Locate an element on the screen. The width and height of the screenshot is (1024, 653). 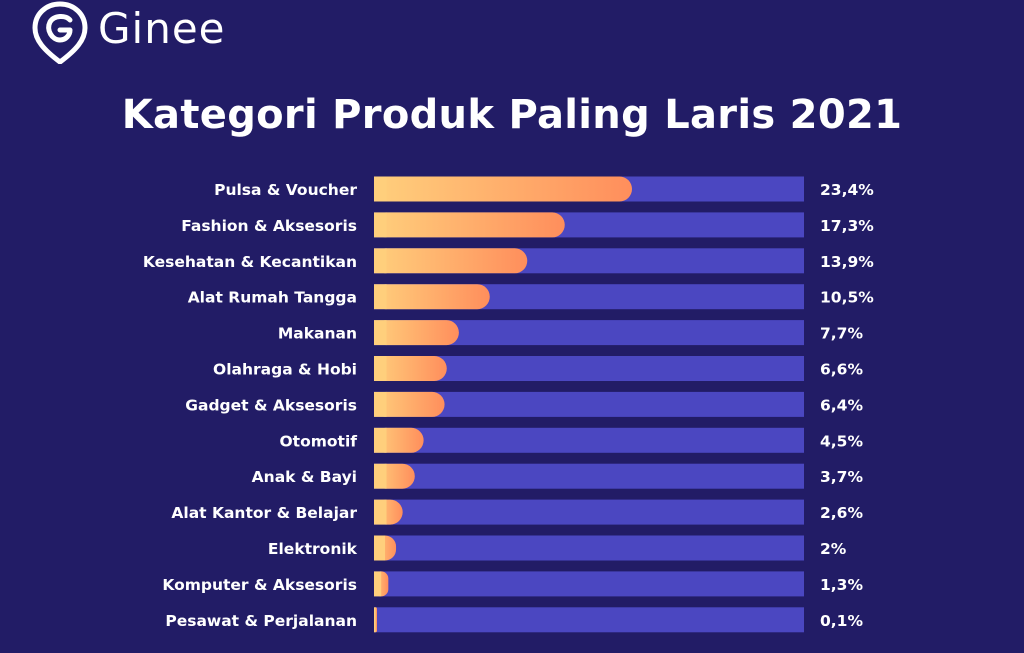
value-label: 0,1% is located at coordinates (841, 621).